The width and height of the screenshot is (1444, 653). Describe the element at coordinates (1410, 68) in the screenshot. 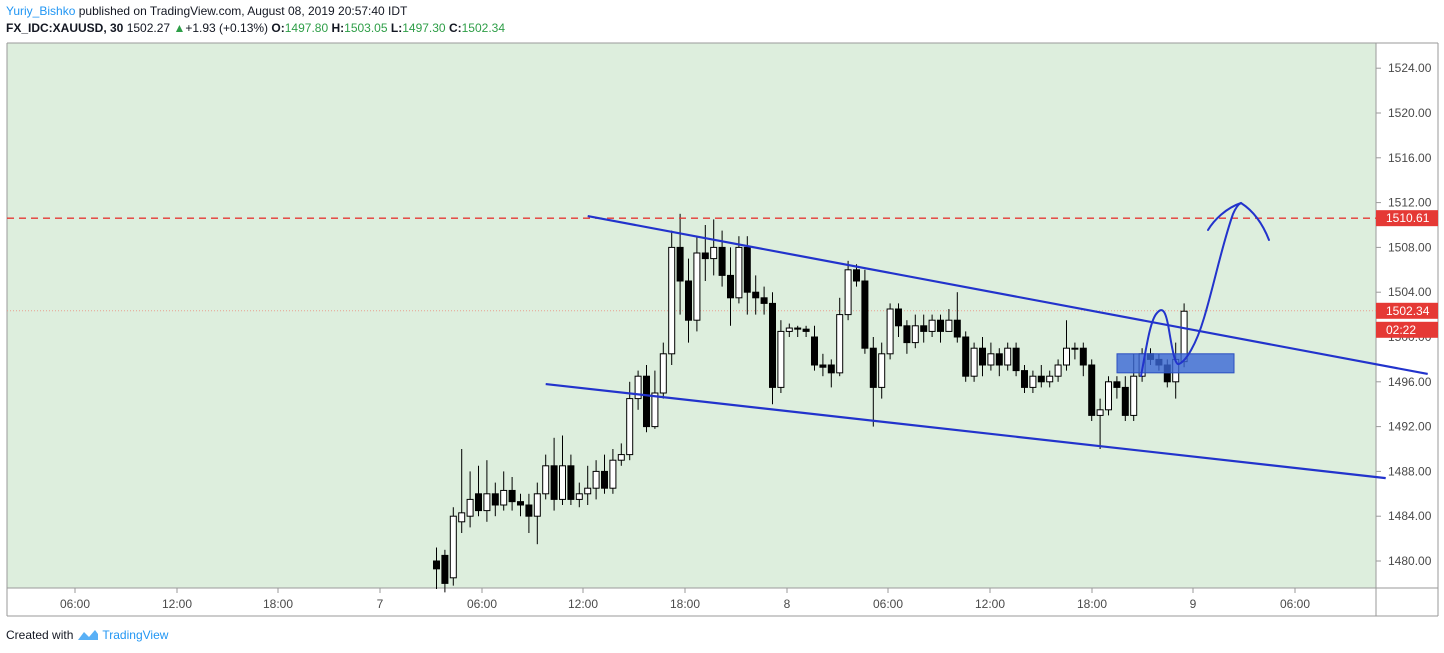

I see `price-tick-label: 1524.00` at that location.